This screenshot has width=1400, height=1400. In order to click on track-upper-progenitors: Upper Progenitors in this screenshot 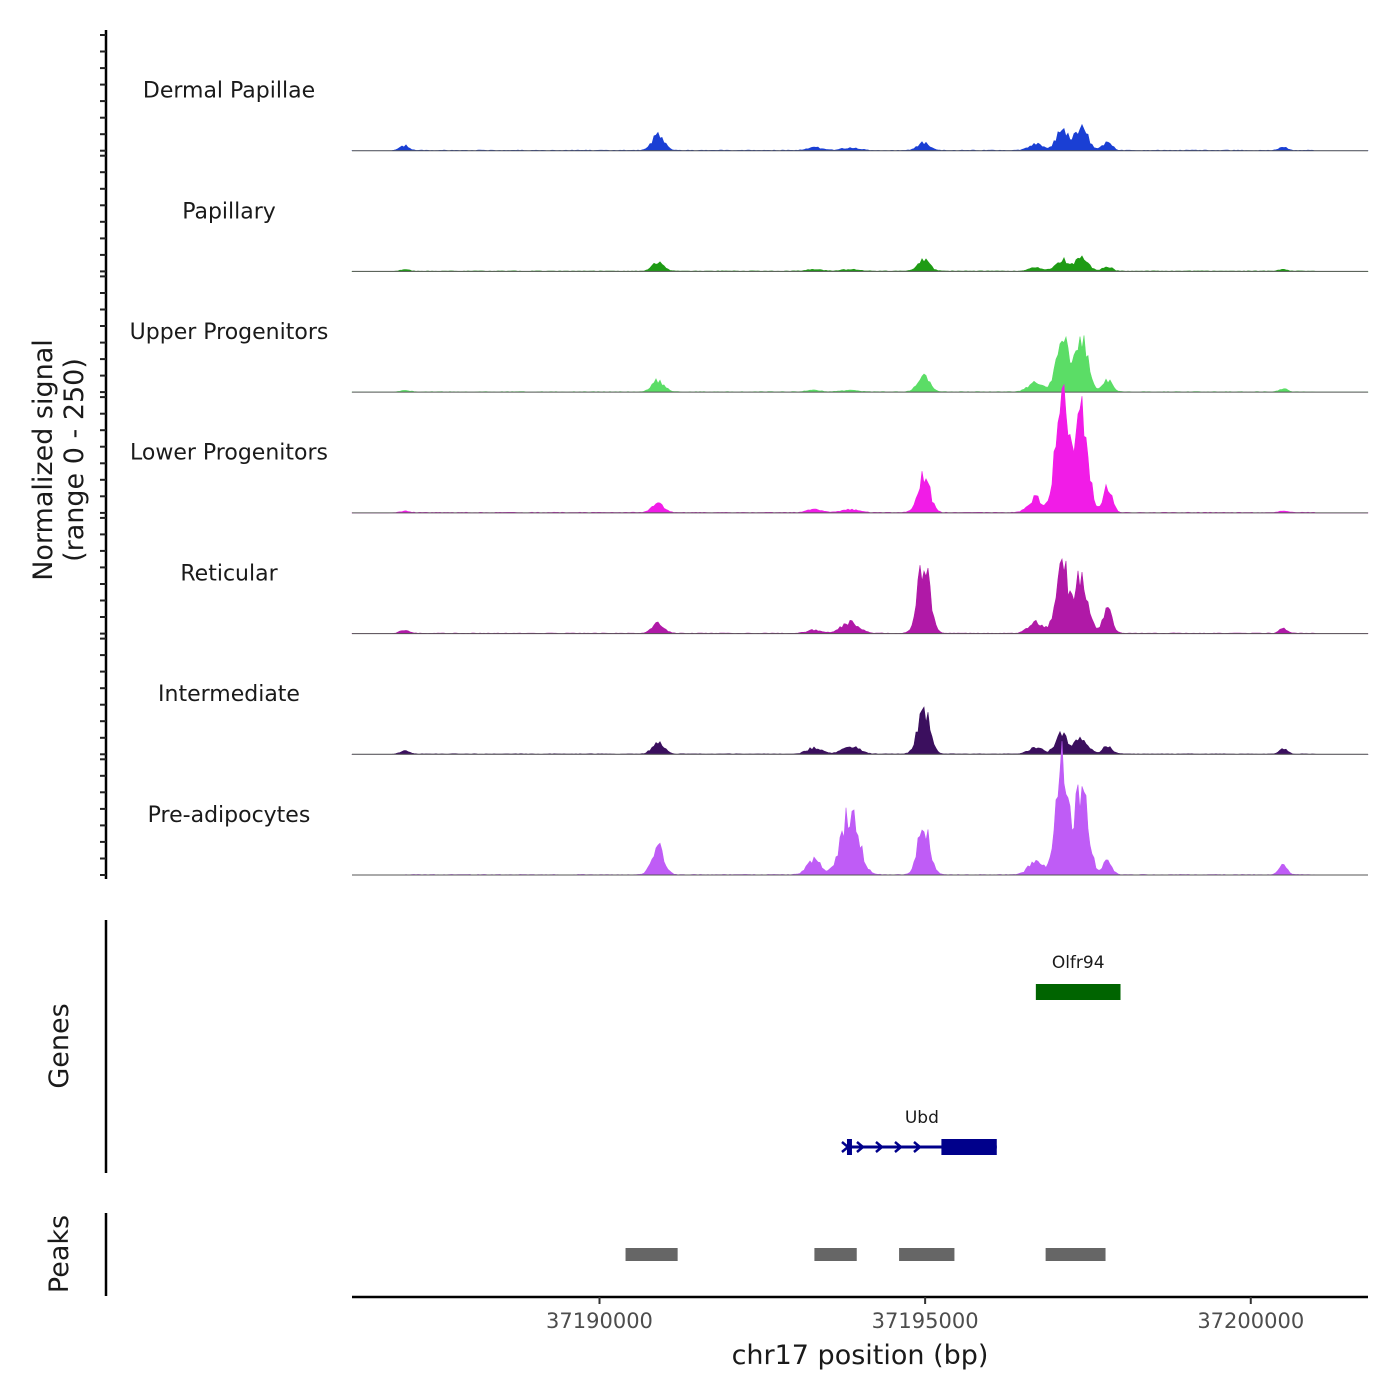, I will do `click(749, 356)`.